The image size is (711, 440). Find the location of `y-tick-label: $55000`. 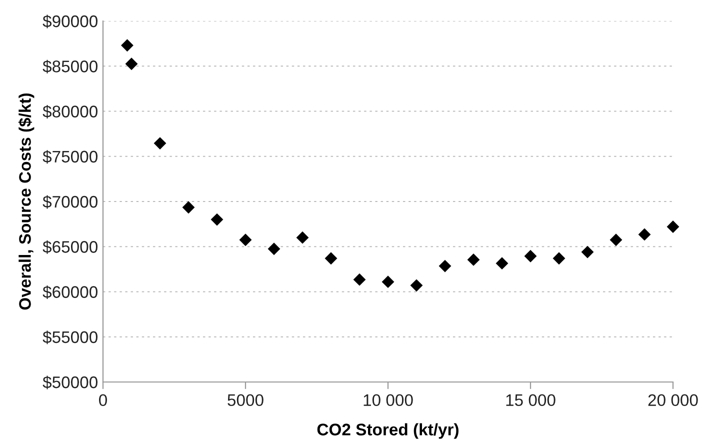

y-tick-label: $55000 is located at coordinates (70, 337).